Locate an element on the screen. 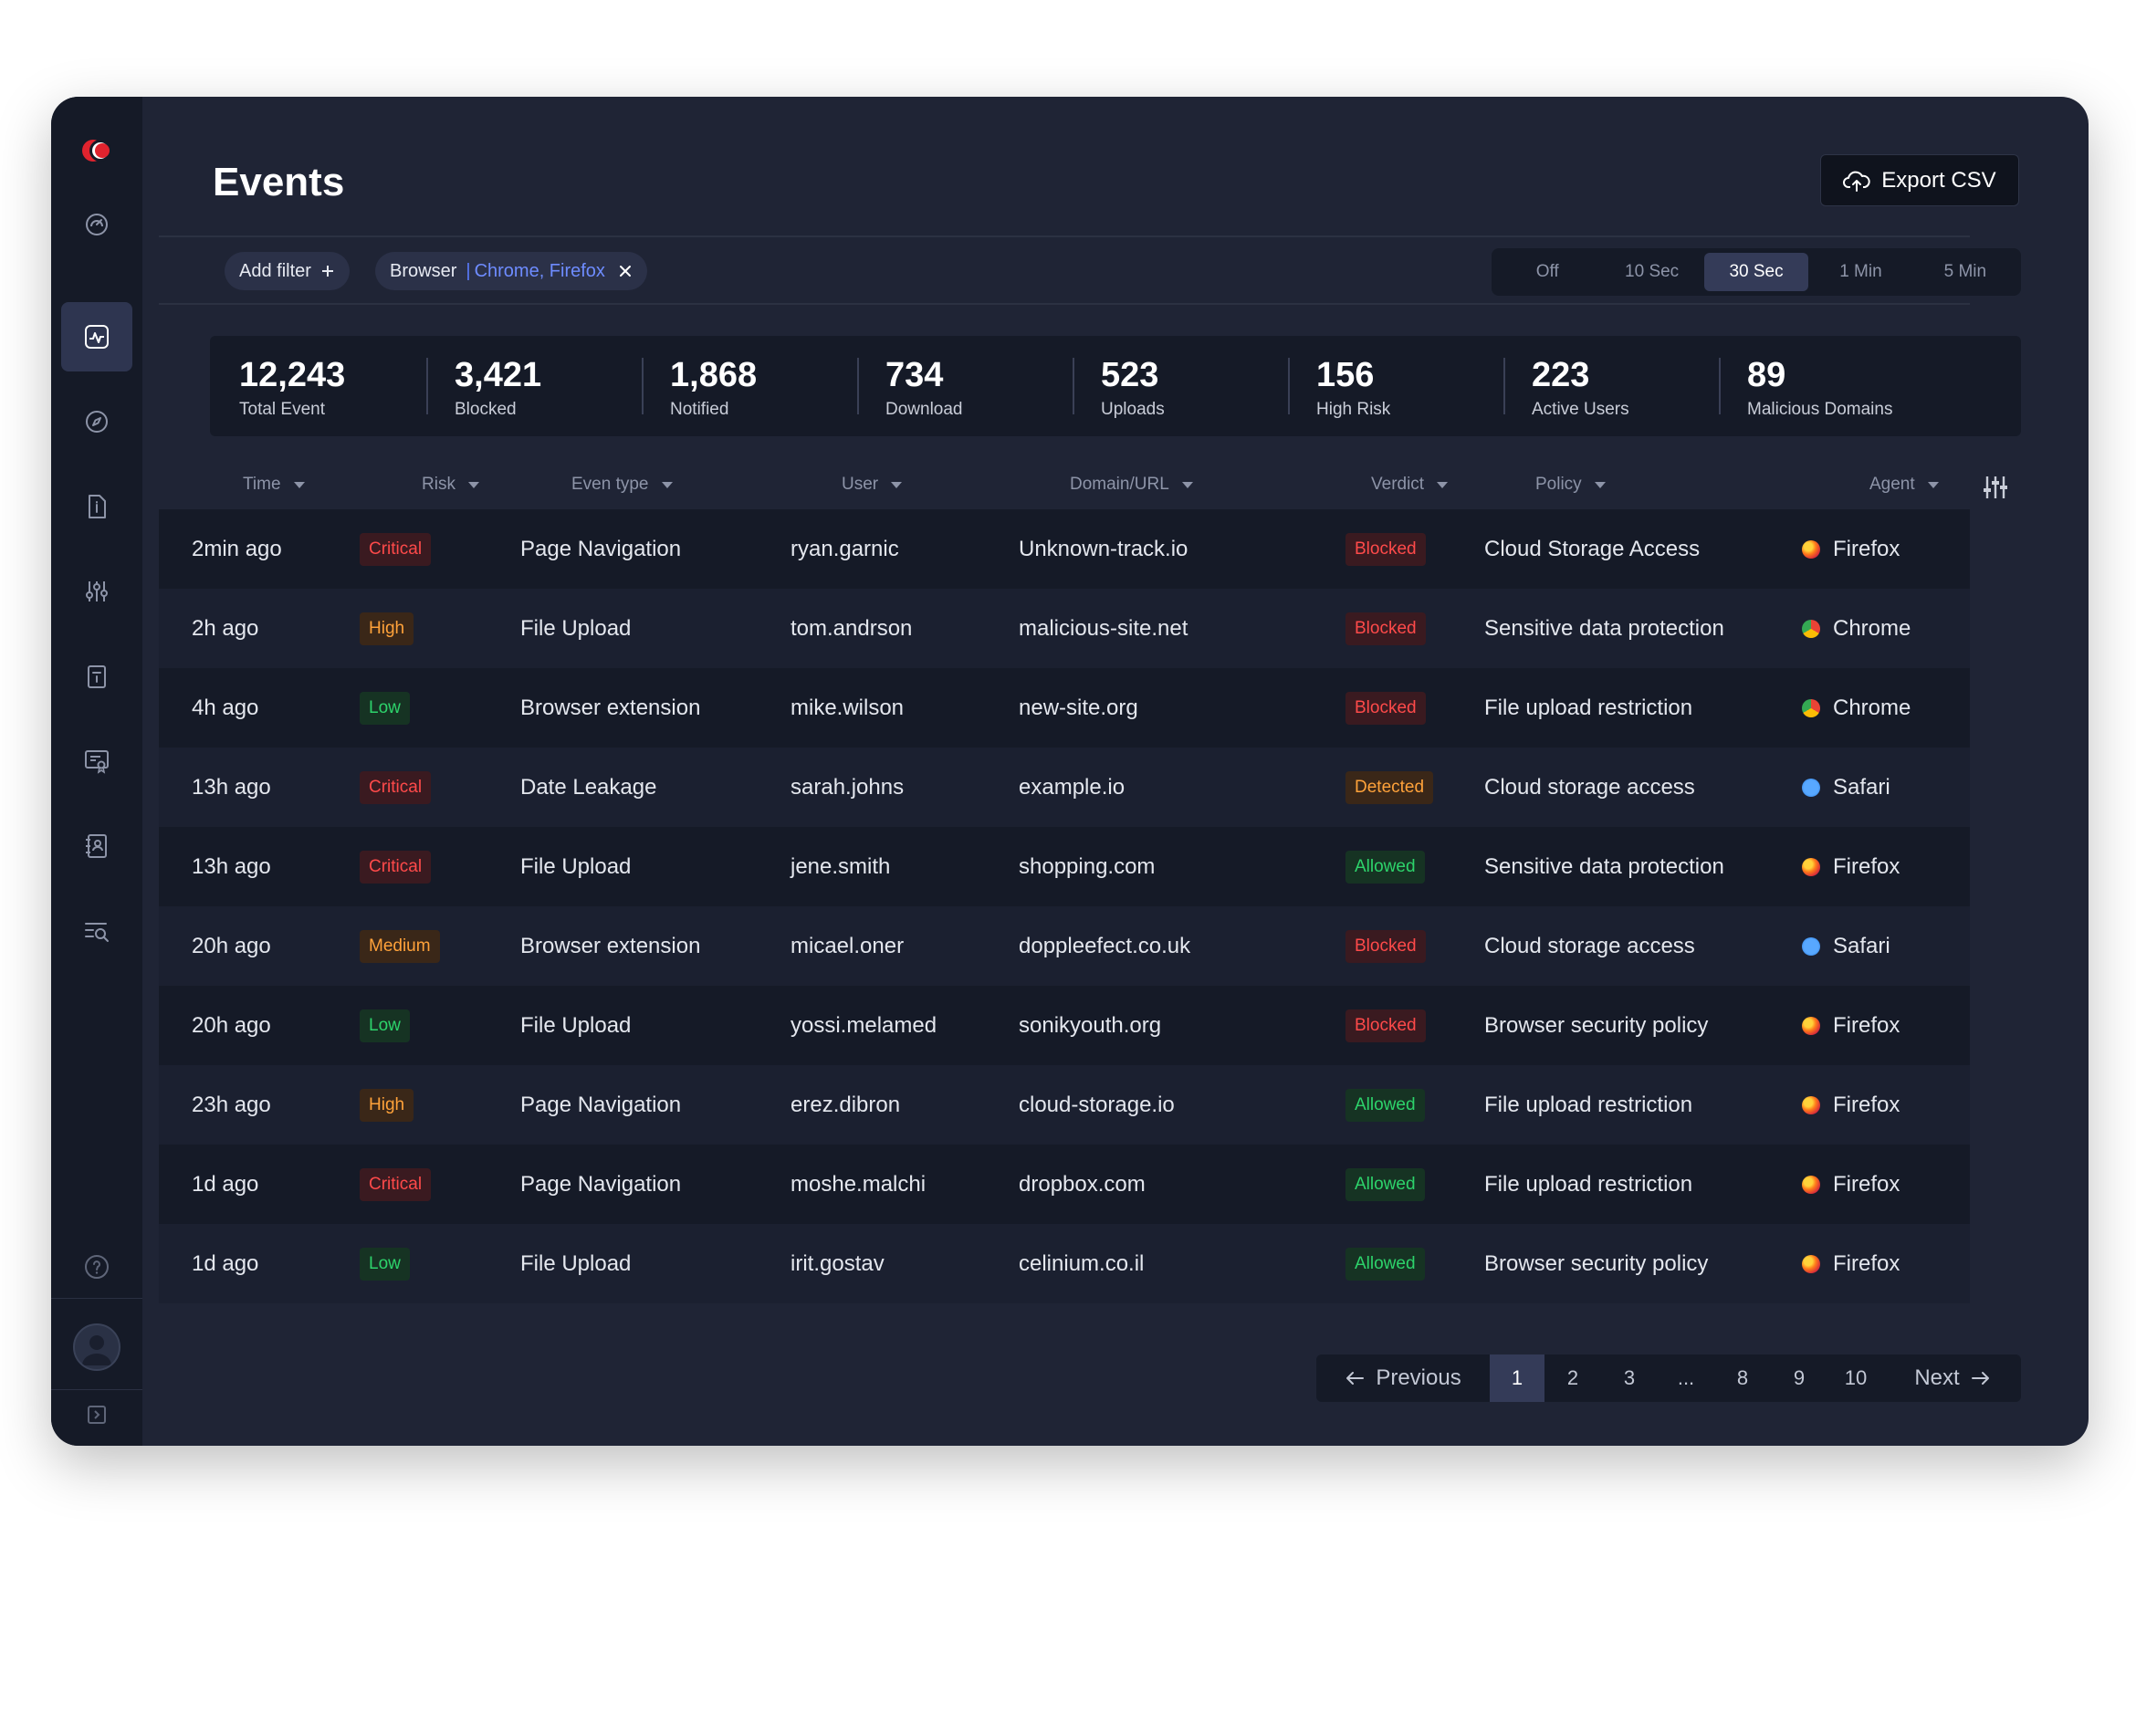  page-button-2: 2 is located at coordinates (1572, 1377).